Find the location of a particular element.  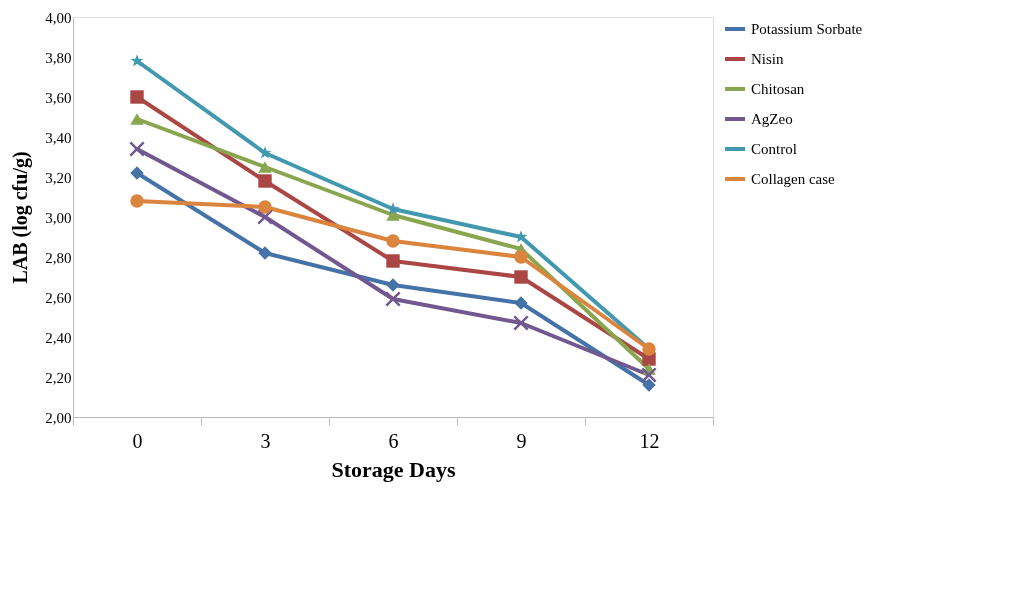

y-tick-label: 2,40 is located at coordinates (58, 337).